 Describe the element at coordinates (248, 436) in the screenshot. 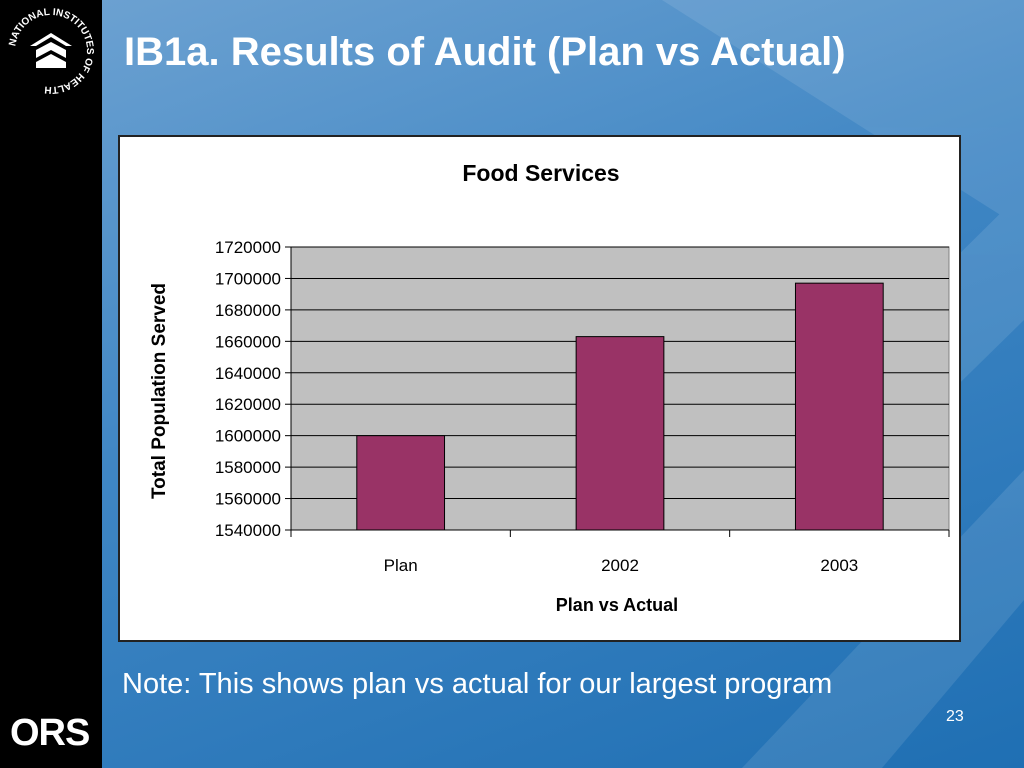

I see `y-tick-label: 1600000` at that location.